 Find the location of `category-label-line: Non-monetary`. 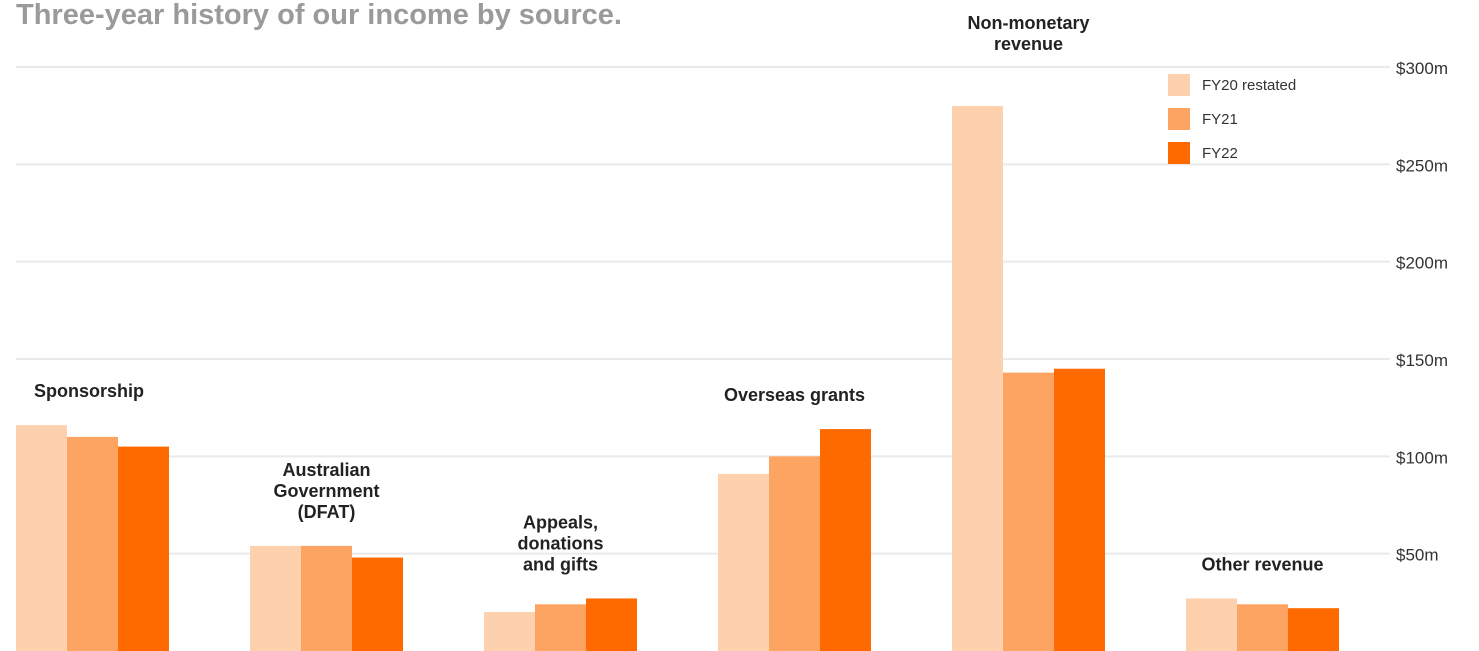

category-label-line: Non-monetary is located at coordinates (1028, 23).